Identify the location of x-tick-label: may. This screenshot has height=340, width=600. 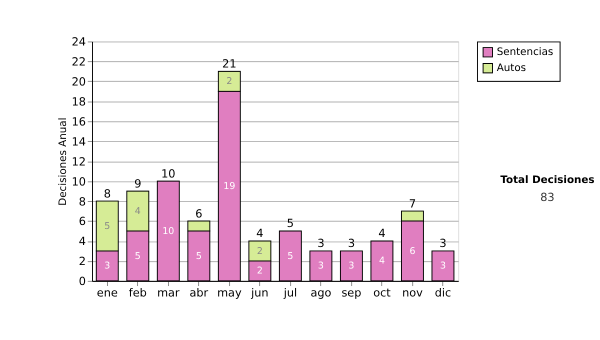
(229, 293).